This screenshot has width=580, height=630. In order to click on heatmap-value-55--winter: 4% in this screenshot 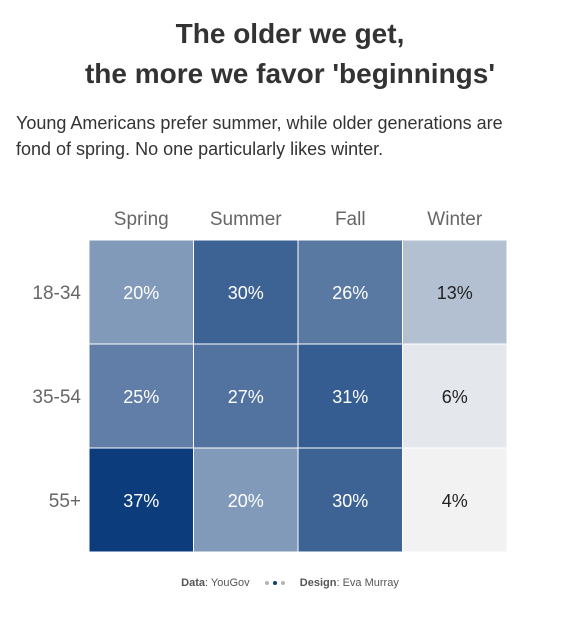, I will do `click(455, 501)`.